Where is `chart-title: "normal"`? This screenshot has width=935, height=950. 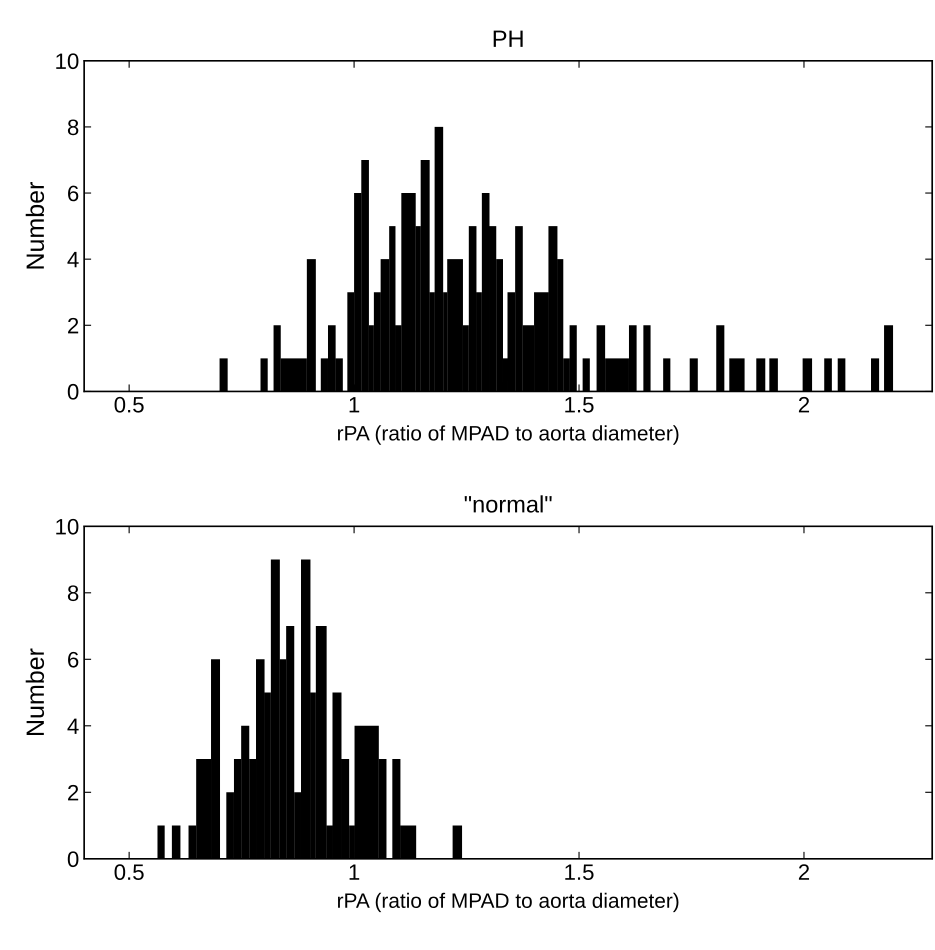
chart-title: "normal" is located at coordinates (508, 504).